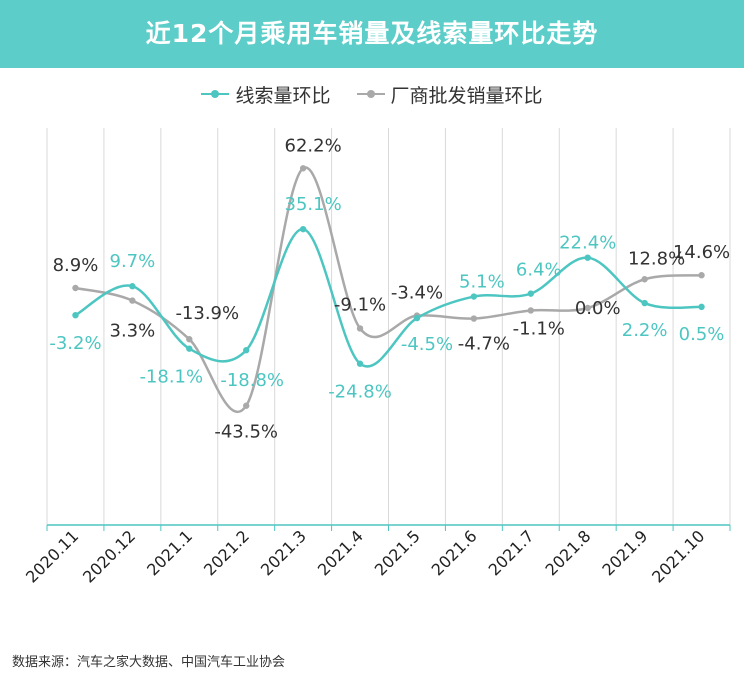 The image size is (744, 684). I want to click on legend-item-wholesale: 厂商批发销量环比, so click(449, 94).